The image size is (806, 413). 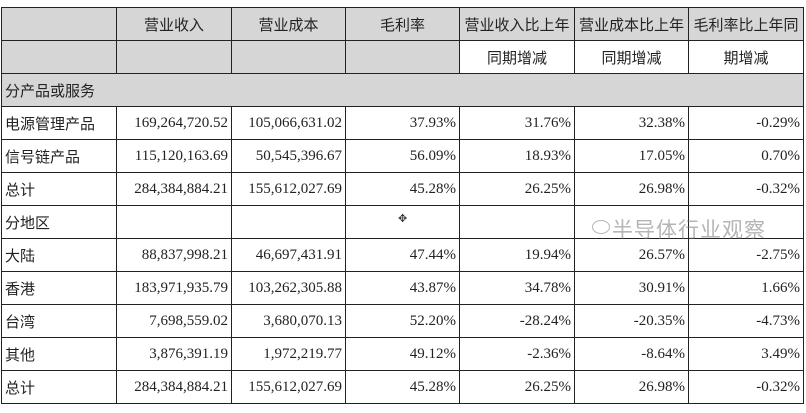 I want to click on column-header: 营业成本比上年, so click(x=631, y=24).